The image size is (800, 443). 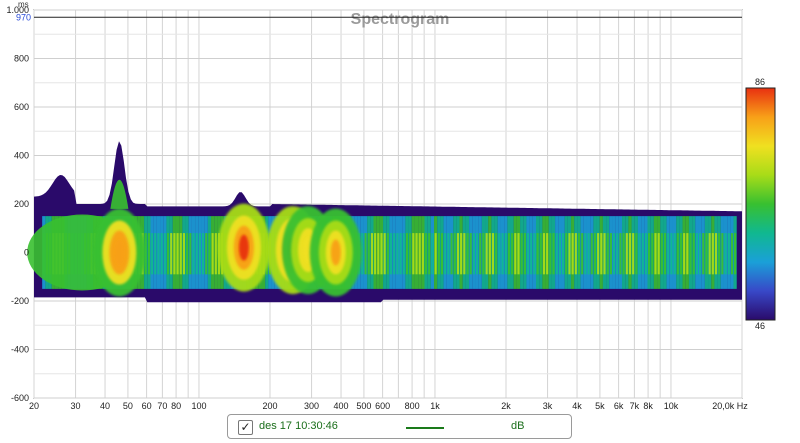 I want to click on x-tick-label: 2k, so click(x=506, y=406).